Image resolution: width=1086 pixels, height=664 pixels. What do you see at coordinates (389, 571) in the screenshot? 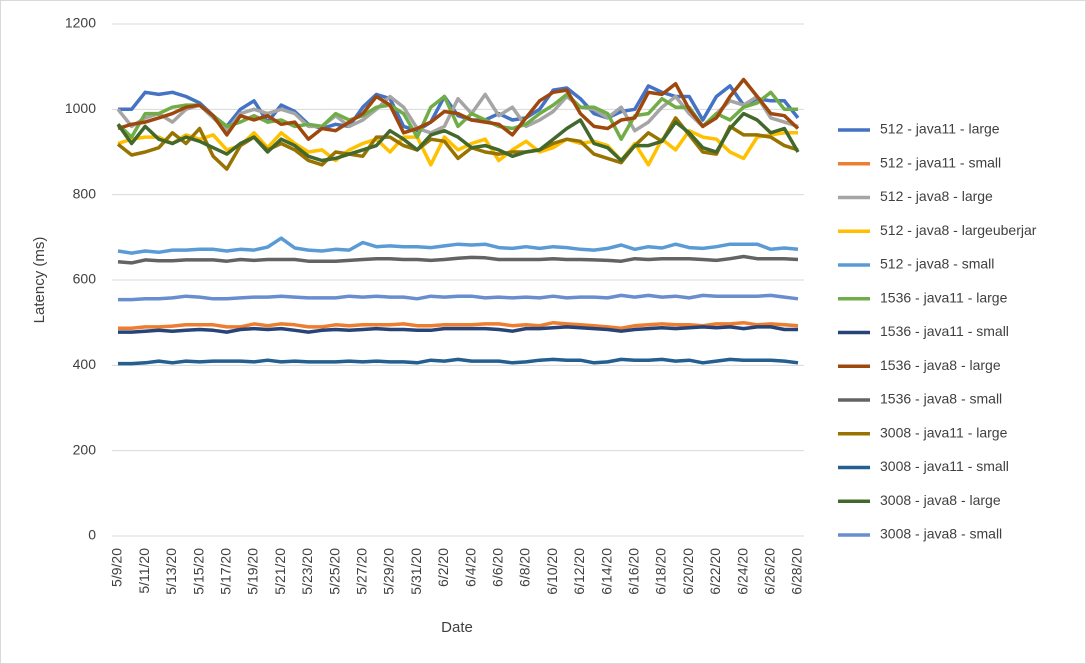
I see `x-tick-label: 5/29/20` at bounding box center [389, 571].